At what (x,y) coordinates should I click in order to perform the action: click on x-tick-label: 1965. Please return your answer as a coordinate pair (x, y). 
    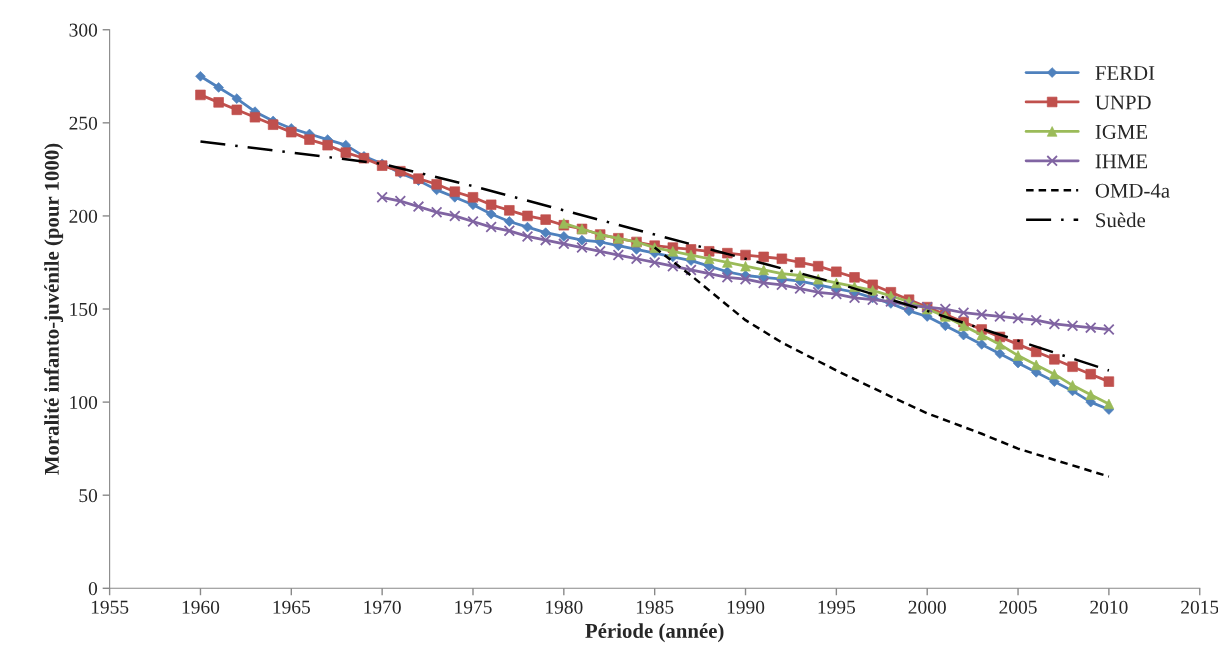
    Looking at the image, I should click on (291, 607).